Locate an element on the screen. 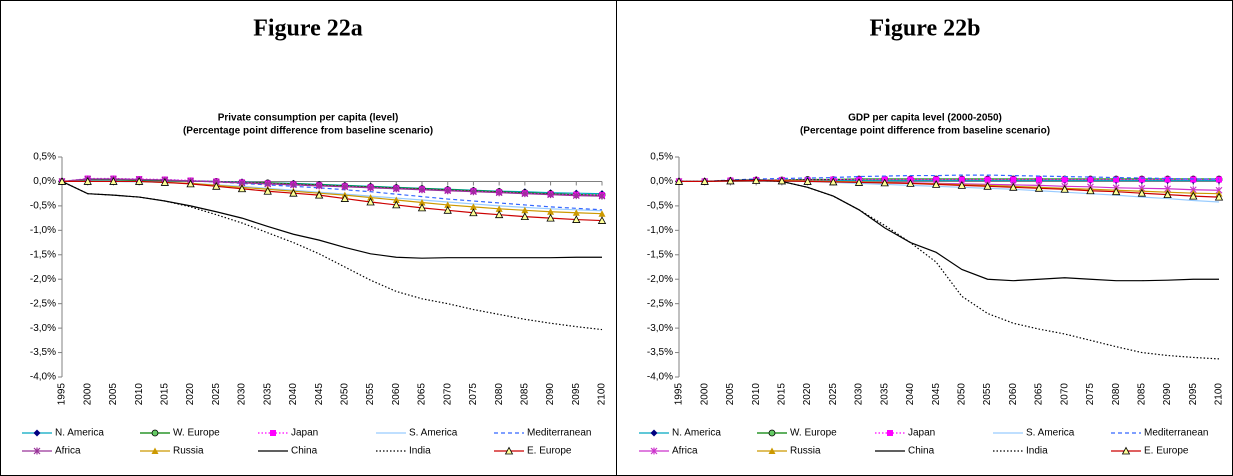  legend-label: W. Europe is located at coordinates (196, 433).